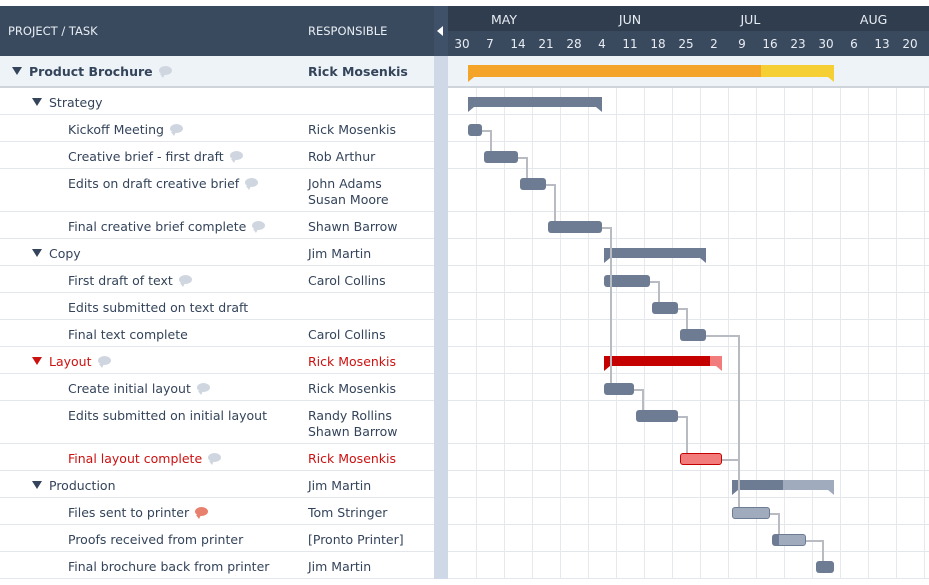 The image size is (929, 585). Describe the element at coordinates (854, 44) in the screenshot. I see `week-label: 6` at that location.